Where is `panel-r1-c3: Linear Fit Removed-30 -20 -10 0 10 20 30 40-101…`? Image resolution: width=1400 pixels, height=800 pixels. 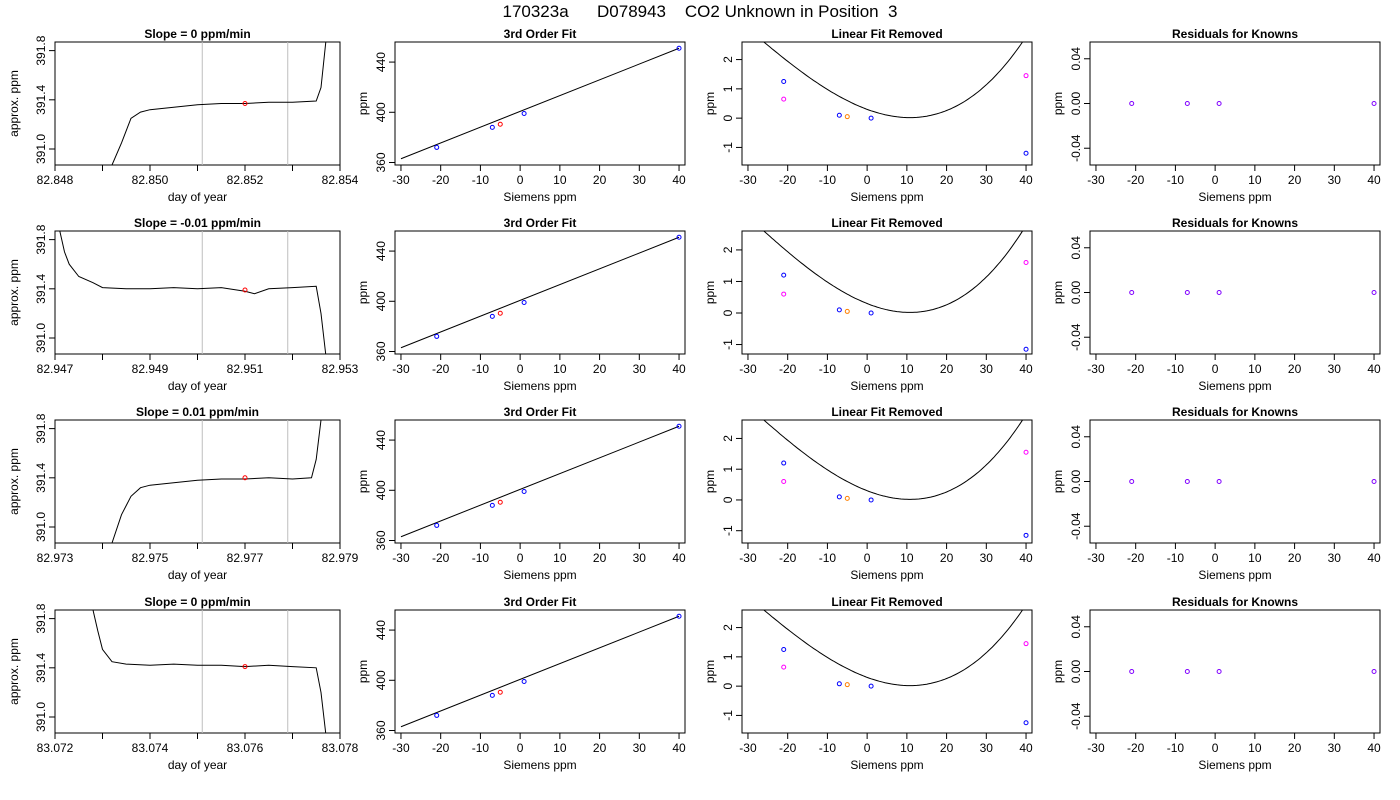
panel-r1-c3: Linear Fit Removed-30 -20 -10 0 10 20 30 40-101… is located at coordinates (868, 115).